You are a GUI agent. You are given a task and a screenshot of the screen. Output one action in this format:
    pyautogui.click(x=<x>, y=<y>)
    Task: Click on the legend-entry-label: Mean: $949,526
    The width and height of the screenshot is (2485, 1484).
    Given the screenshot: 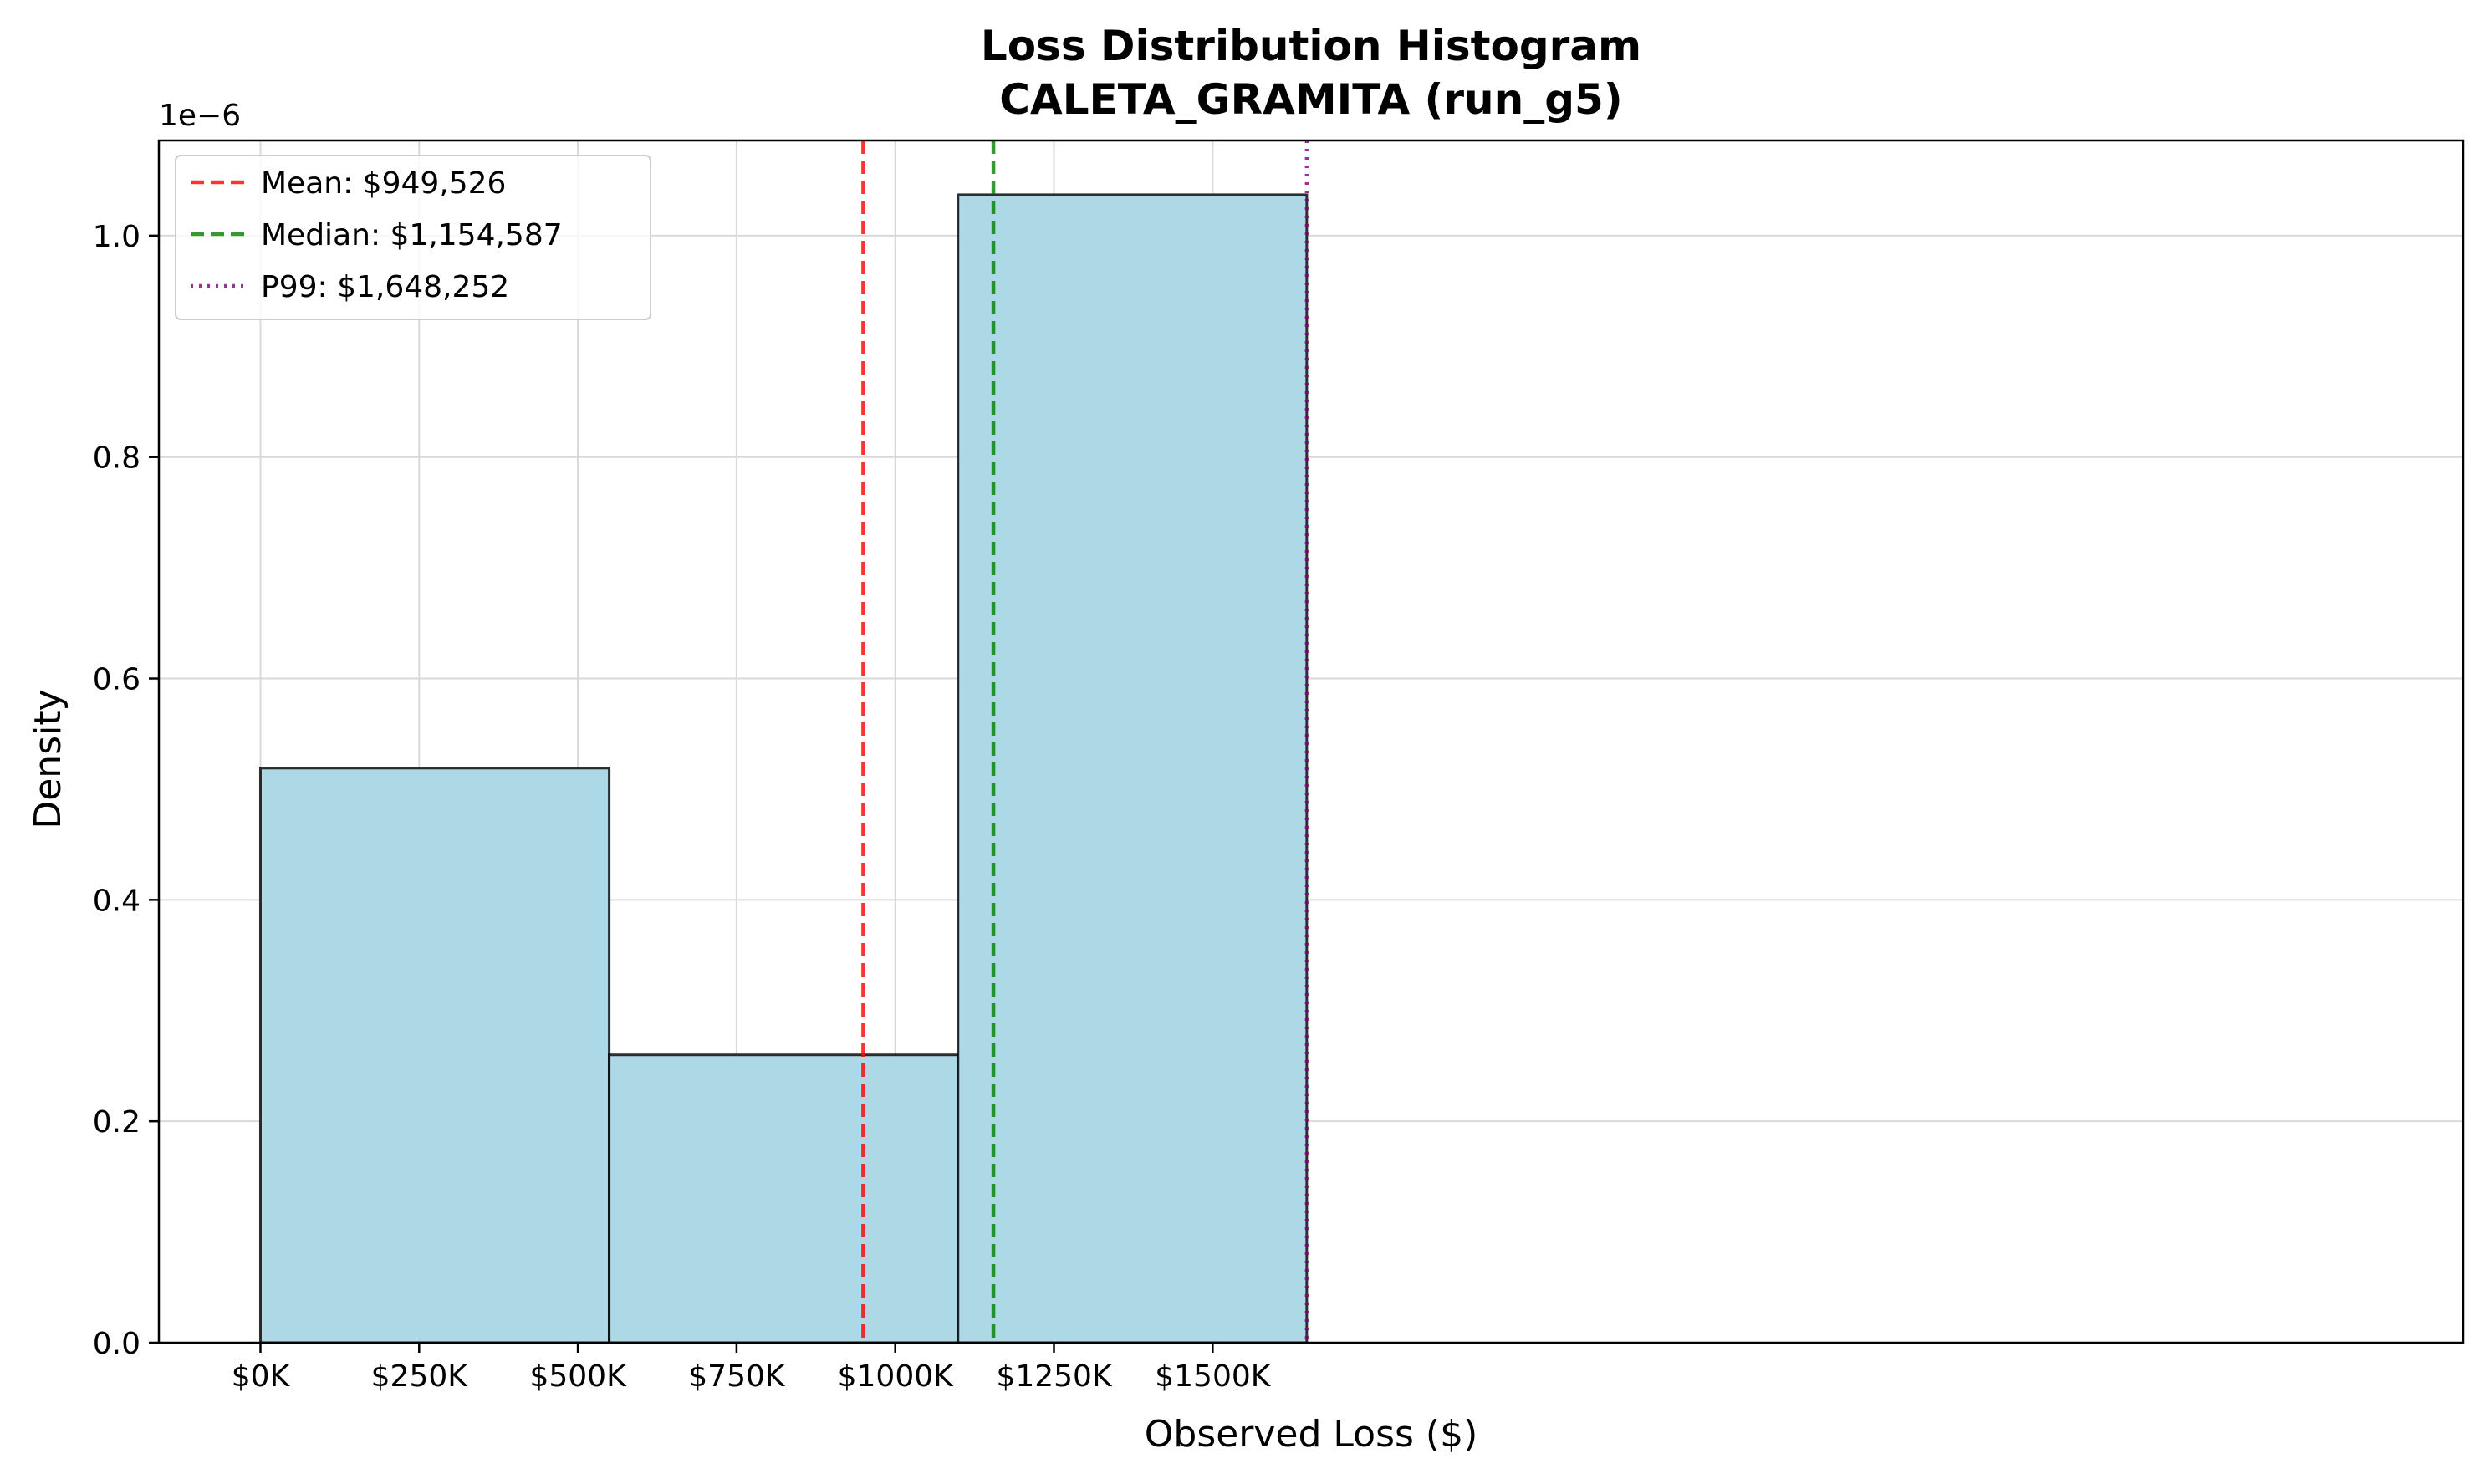 What is the action you would take?
    pyautogui.click(x=383, y=183)
    